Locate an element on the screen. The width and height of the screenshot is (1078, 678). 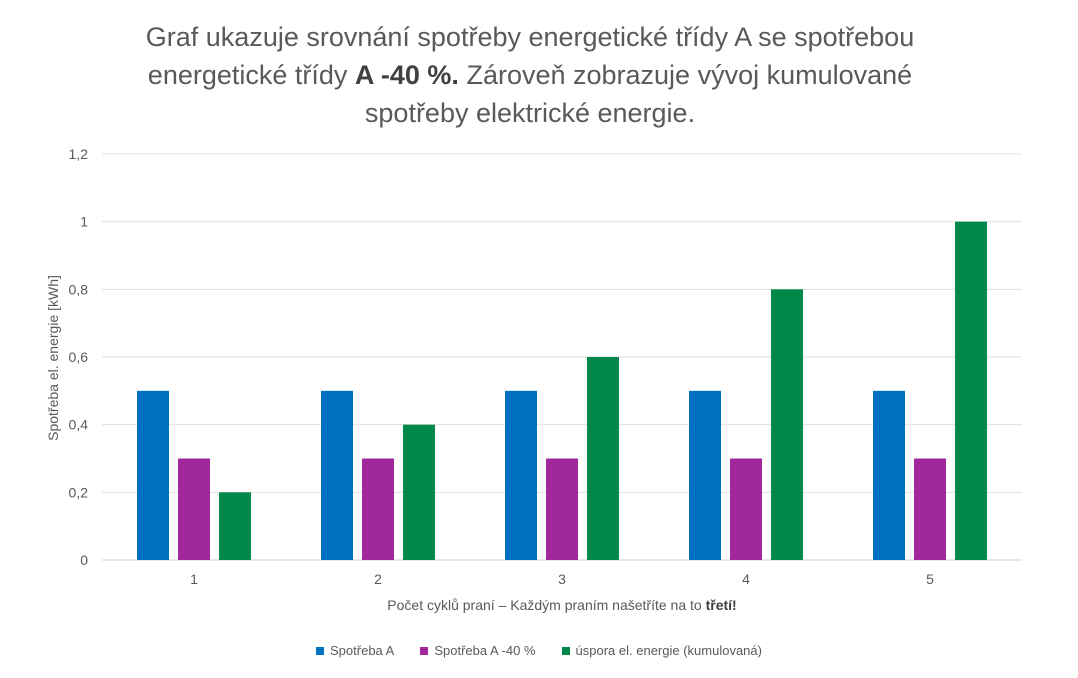
legend-item: Spotřeba A is located at coordinates (355, 650).